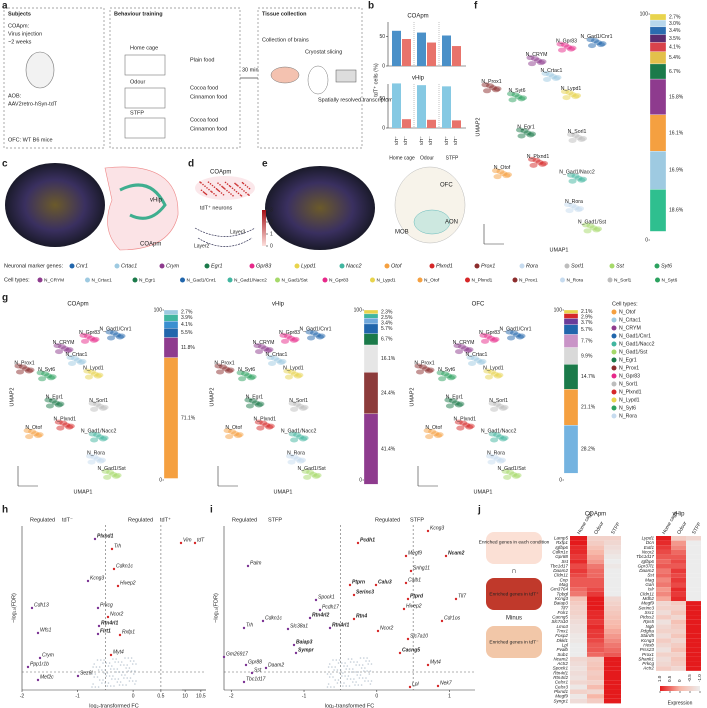  What do you see at coordinates (515, 329) in the screenshot?
I see `cluster-label: N_Gad1/Cnr1` at bounding box center [515, 329].